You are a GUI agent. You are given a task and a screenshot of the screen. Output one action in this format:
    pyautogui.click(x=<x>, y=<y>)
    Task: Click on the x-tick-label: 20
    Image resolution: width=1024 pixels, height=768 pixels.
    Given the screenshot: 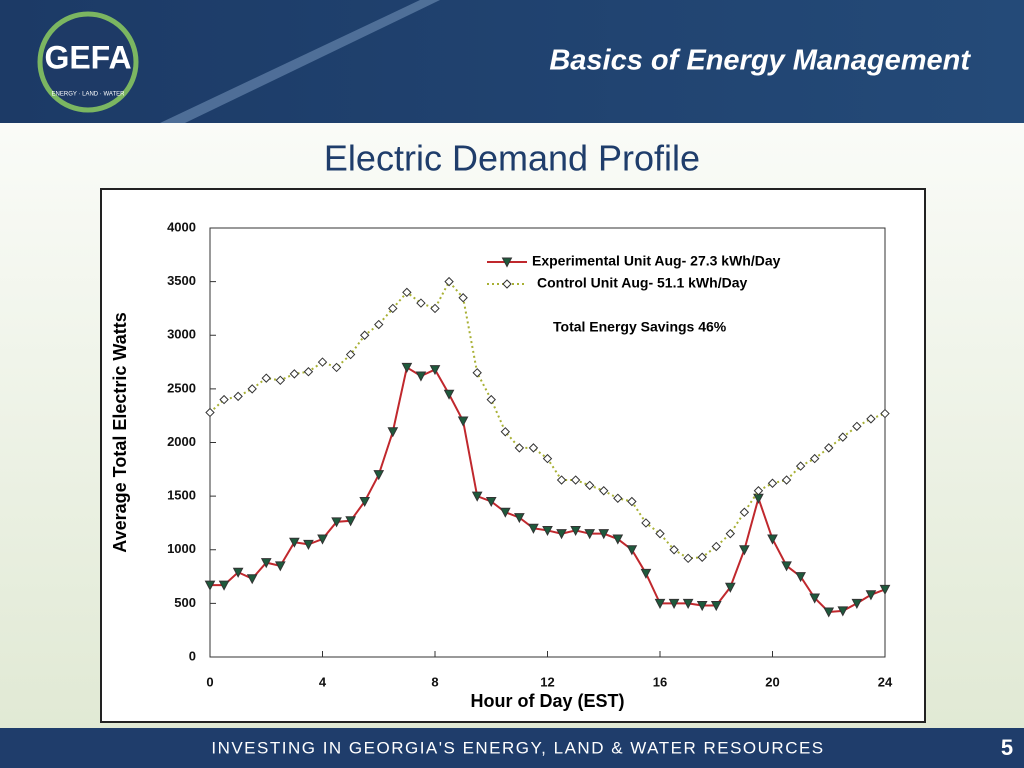 What is the action you would take?
    pyautogui.click(x=772, y=681)
    